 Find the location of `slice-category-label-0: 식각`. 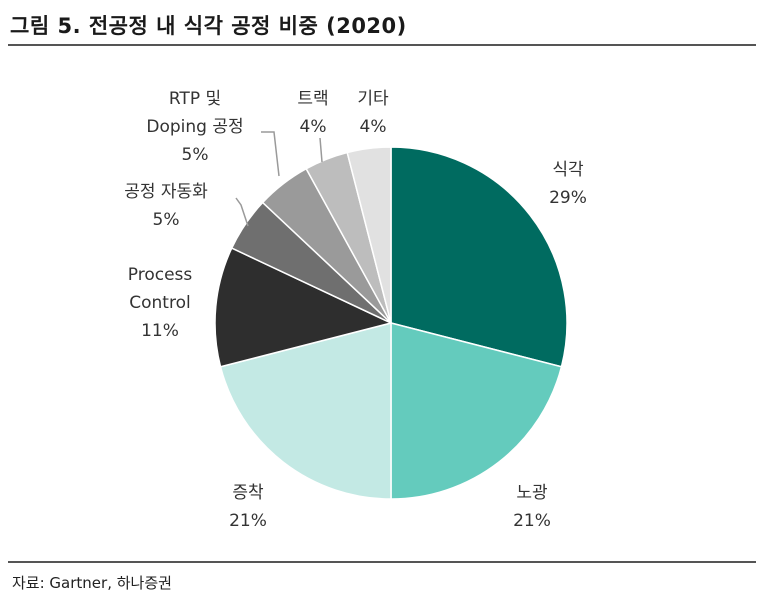

slice-category-label-0: 식각 is located at coordinates (568, 170).